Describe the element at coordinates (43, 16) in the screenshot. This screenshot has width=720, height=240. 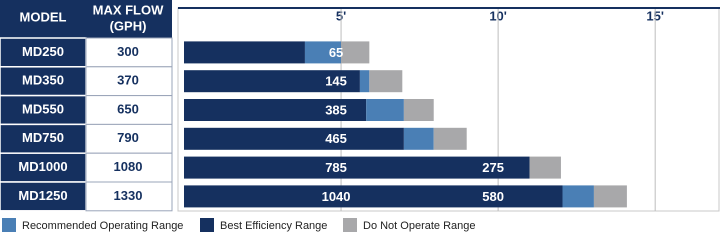
I see `model-header: MODEL` at that location.